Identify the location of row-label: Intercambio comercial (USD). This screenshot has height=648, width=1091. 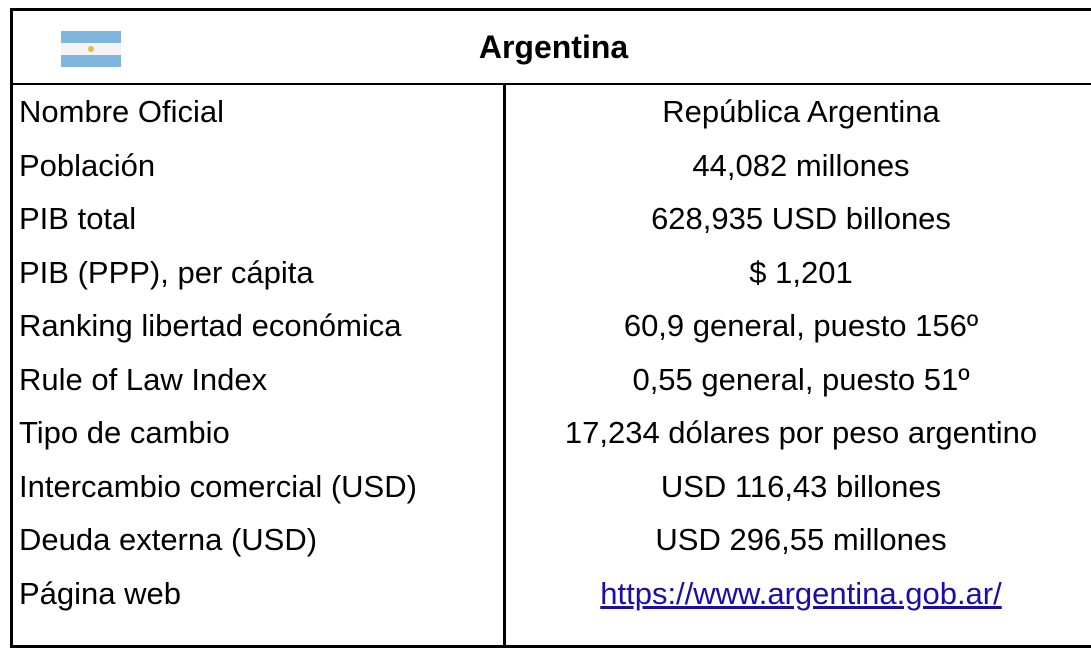
(218, 486).